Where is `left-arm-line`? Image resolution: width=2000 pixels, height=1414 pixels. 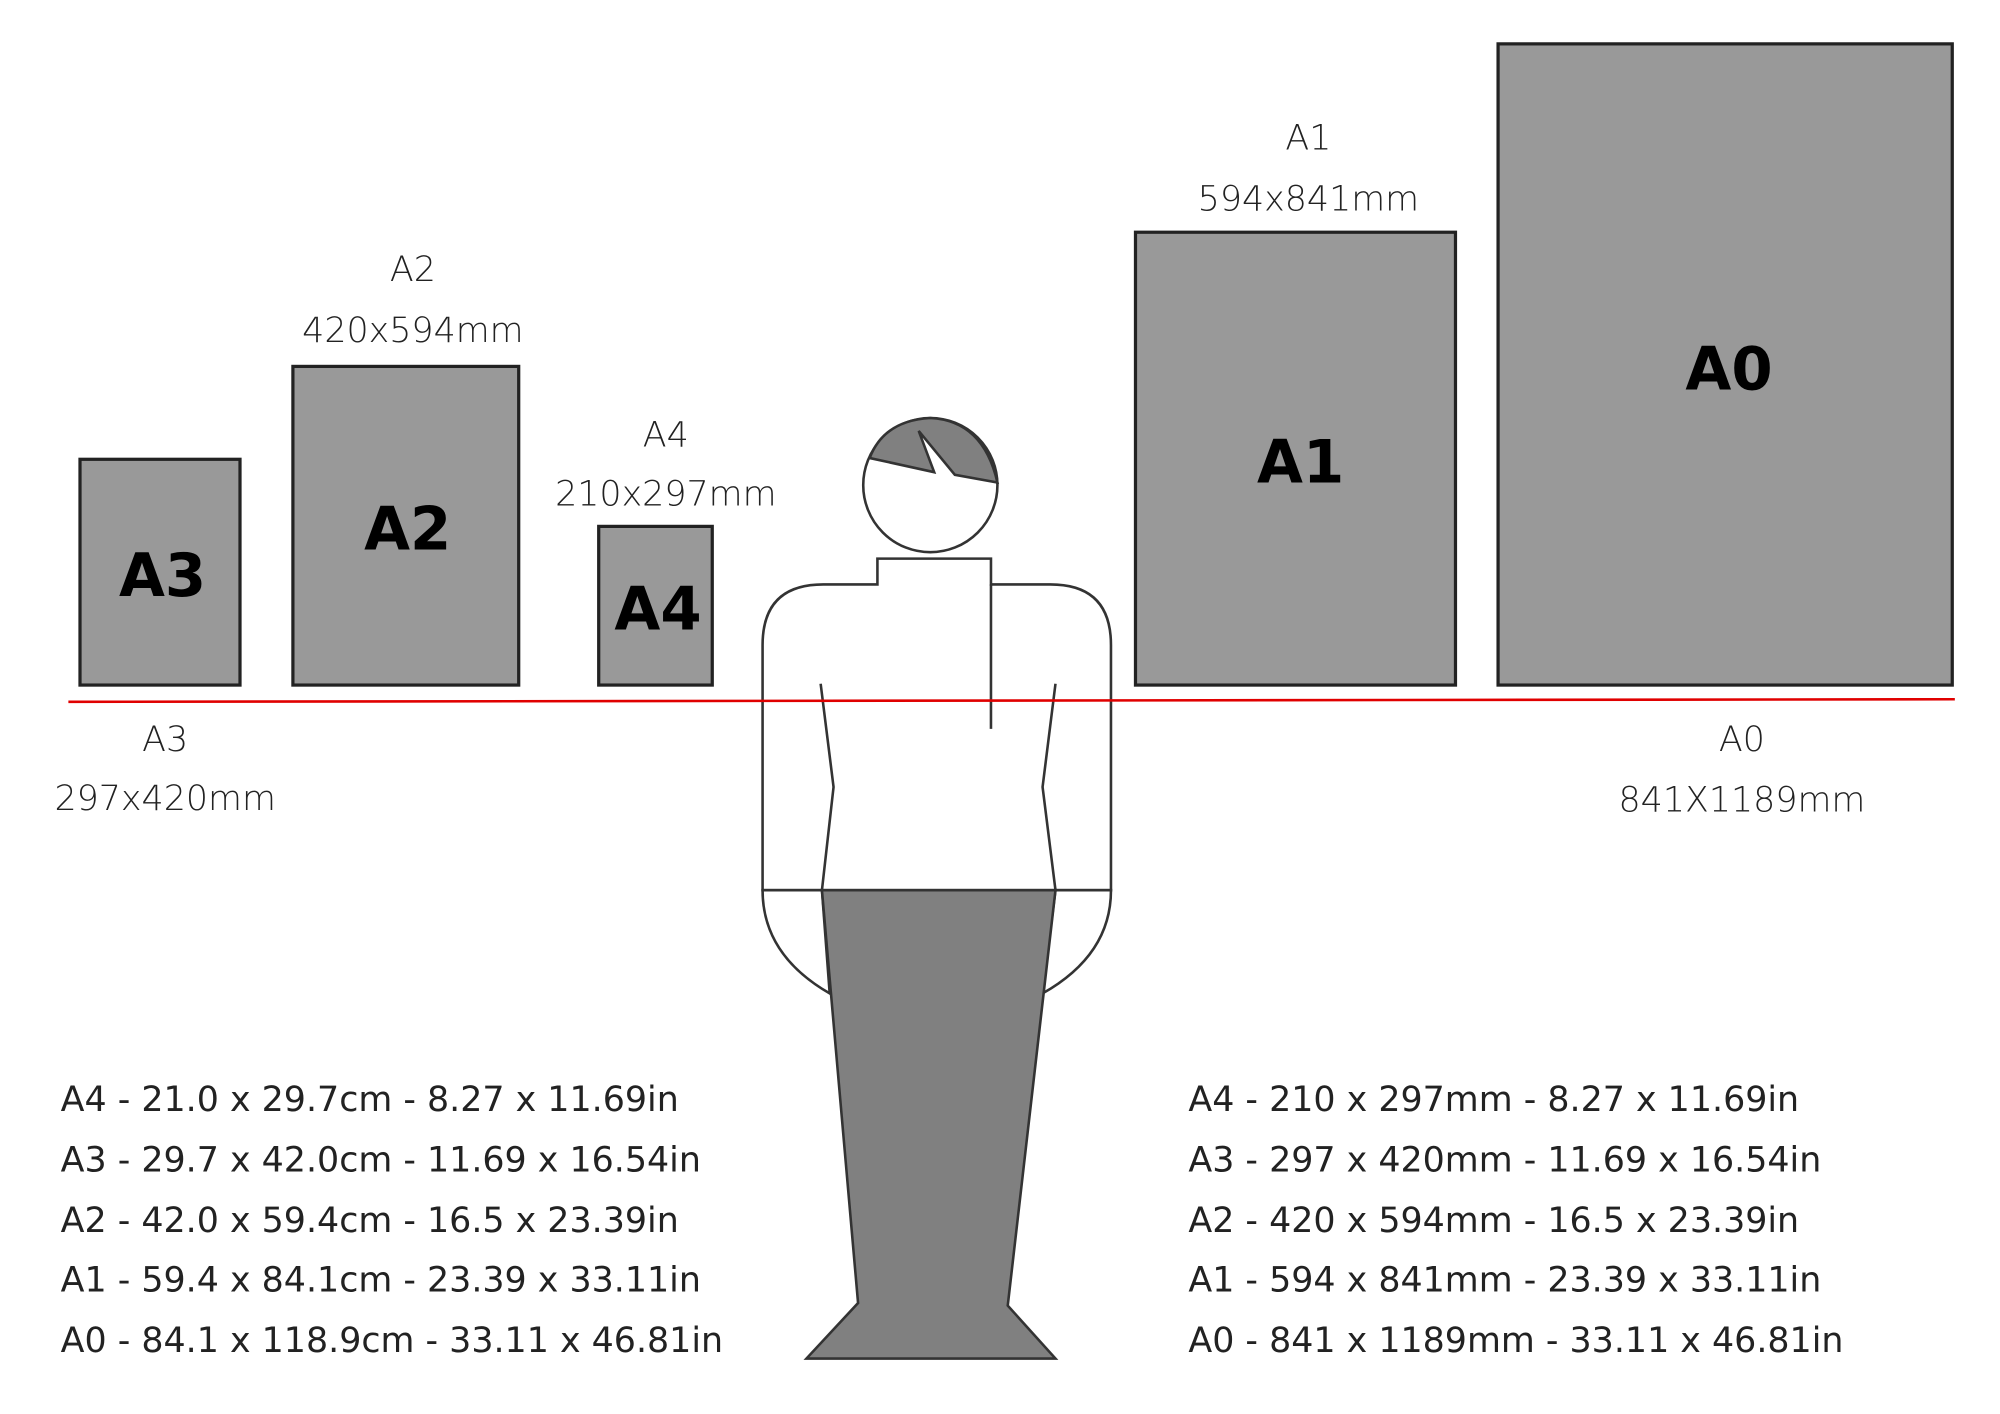 left-arm-line is located at coordinates (827, 787).